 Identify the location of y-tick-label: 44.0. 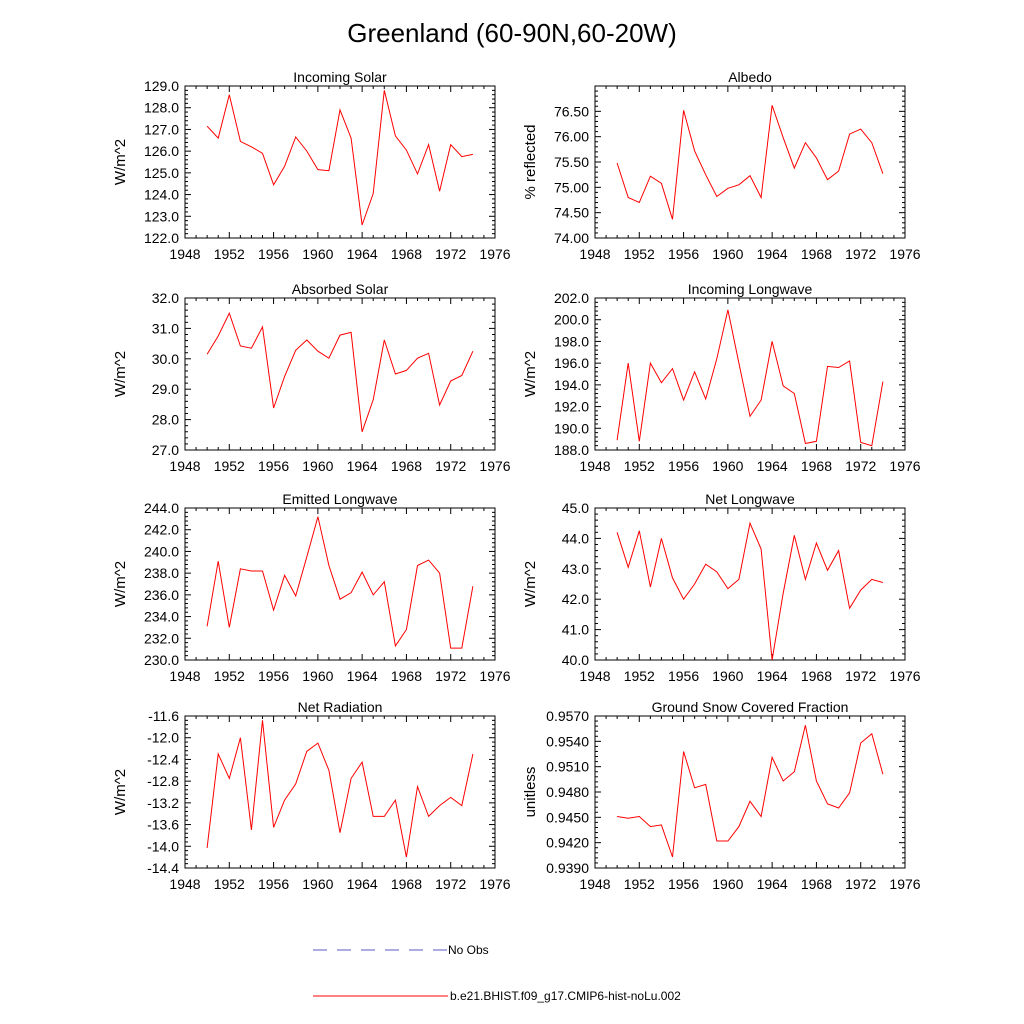
(575, 538).